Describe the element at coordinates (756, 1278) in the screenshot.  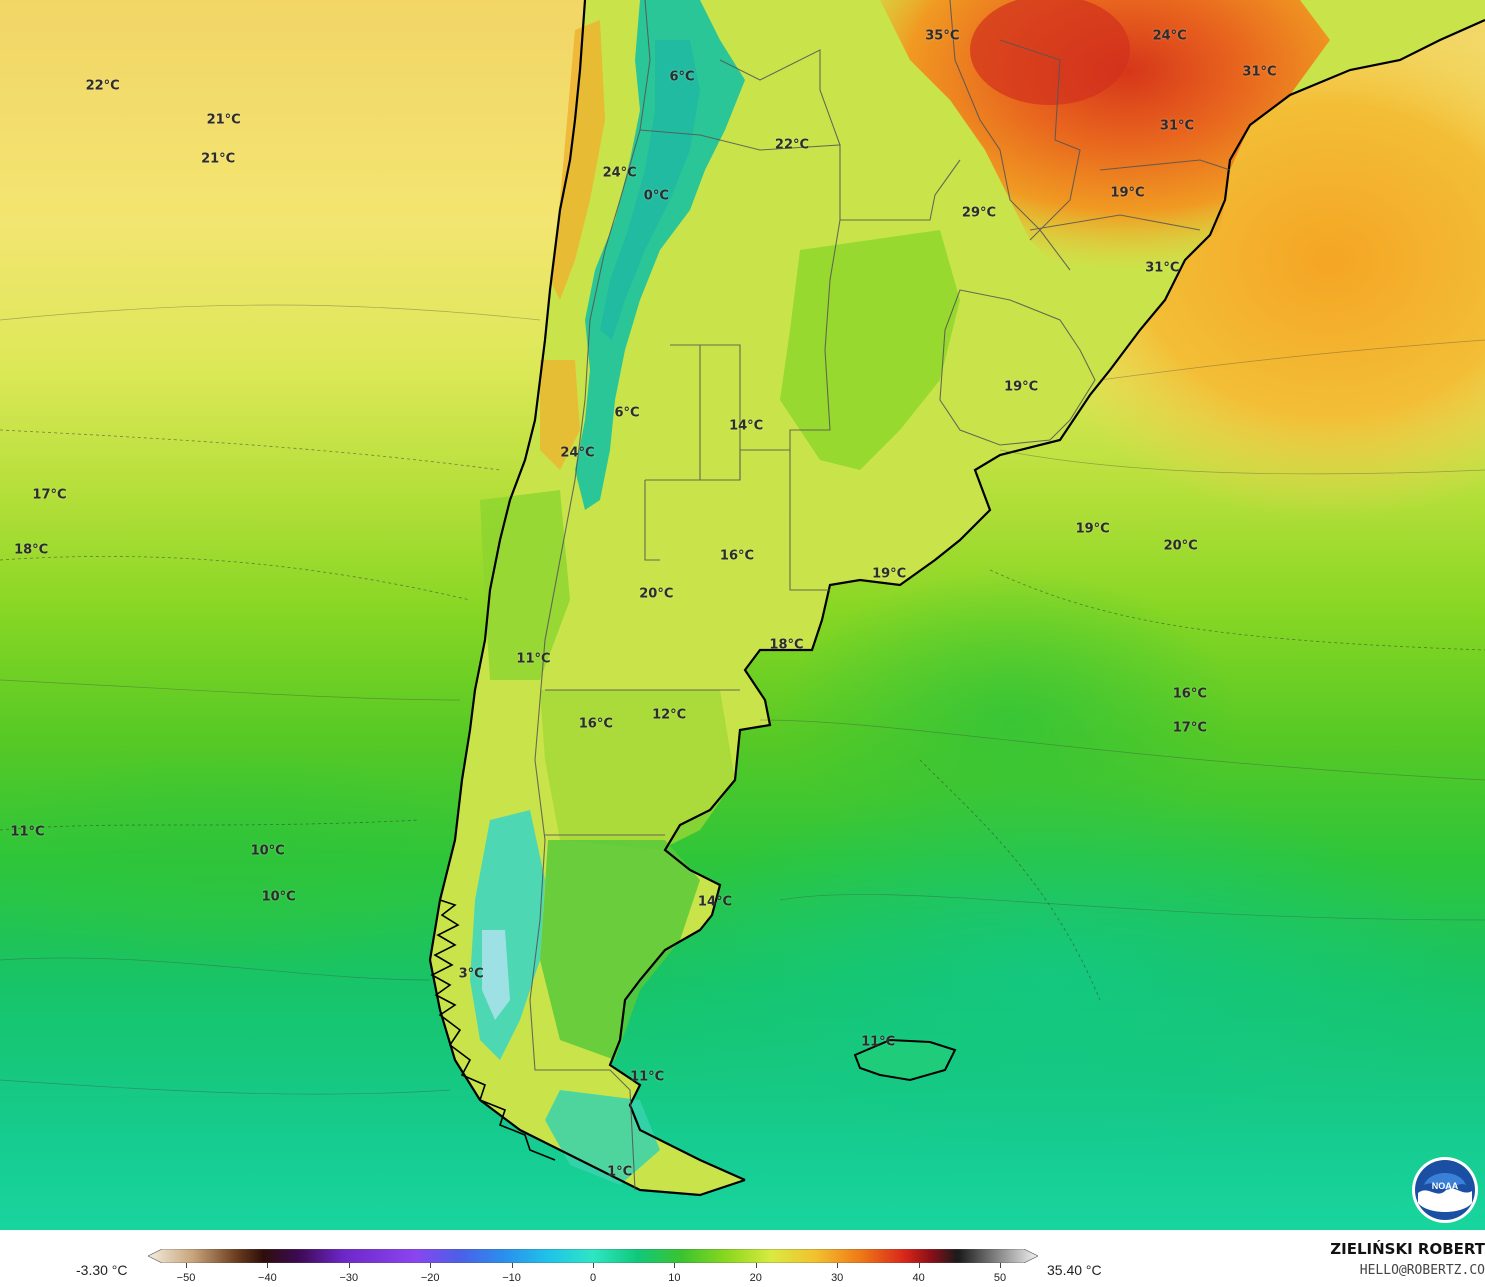
I see `colorbar-tick-label: 20` at that location.